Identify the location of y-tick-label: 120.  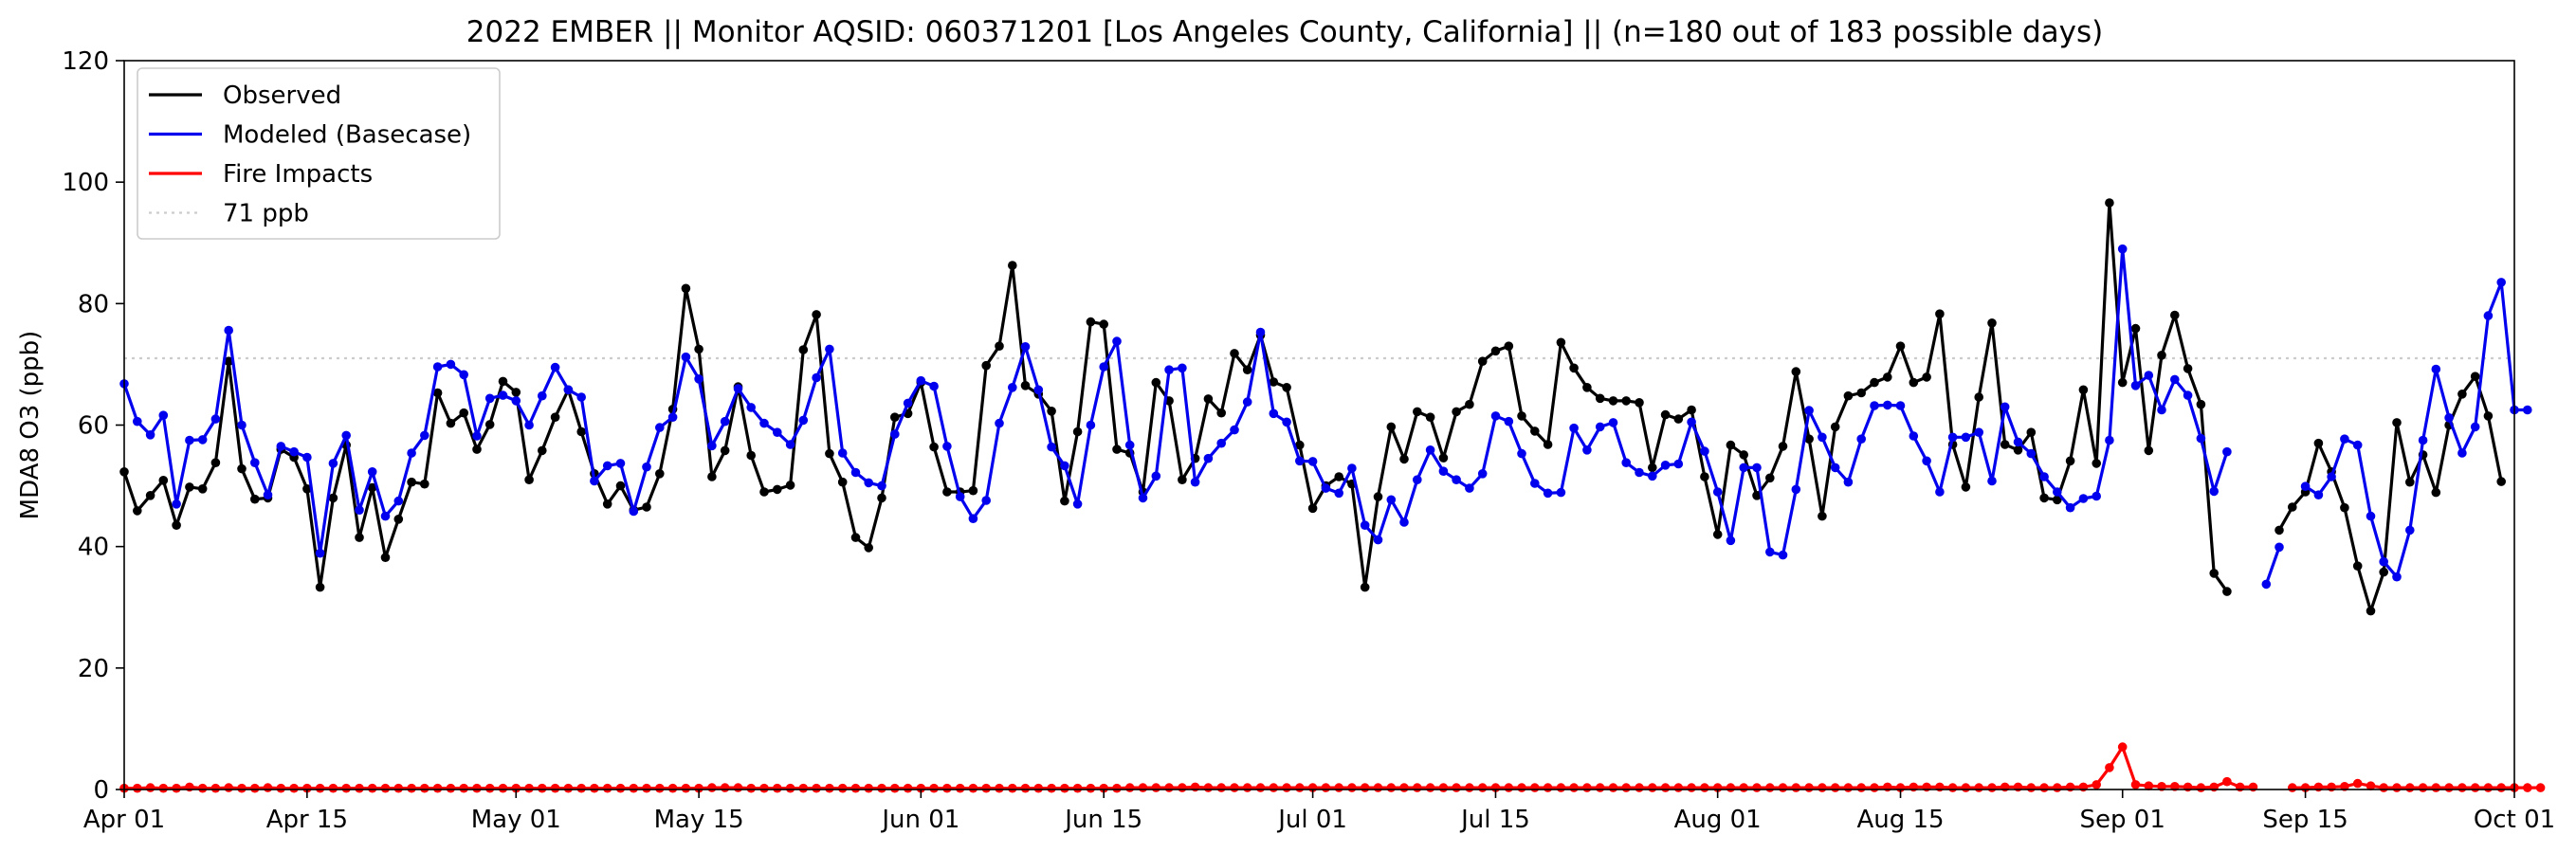
(85, 61).